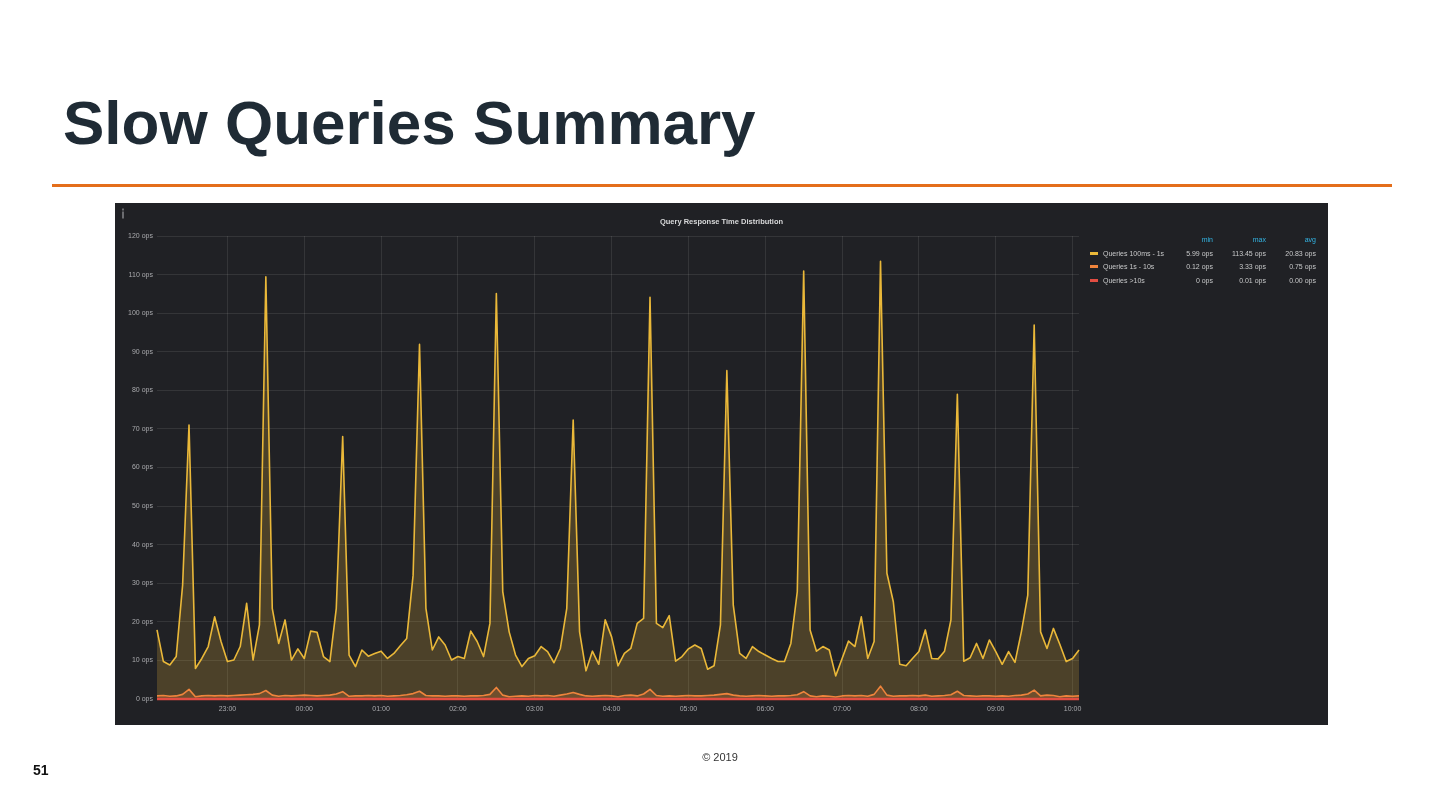  I want to click on chart-title: Slow Queries Summary, so click(409, 122).